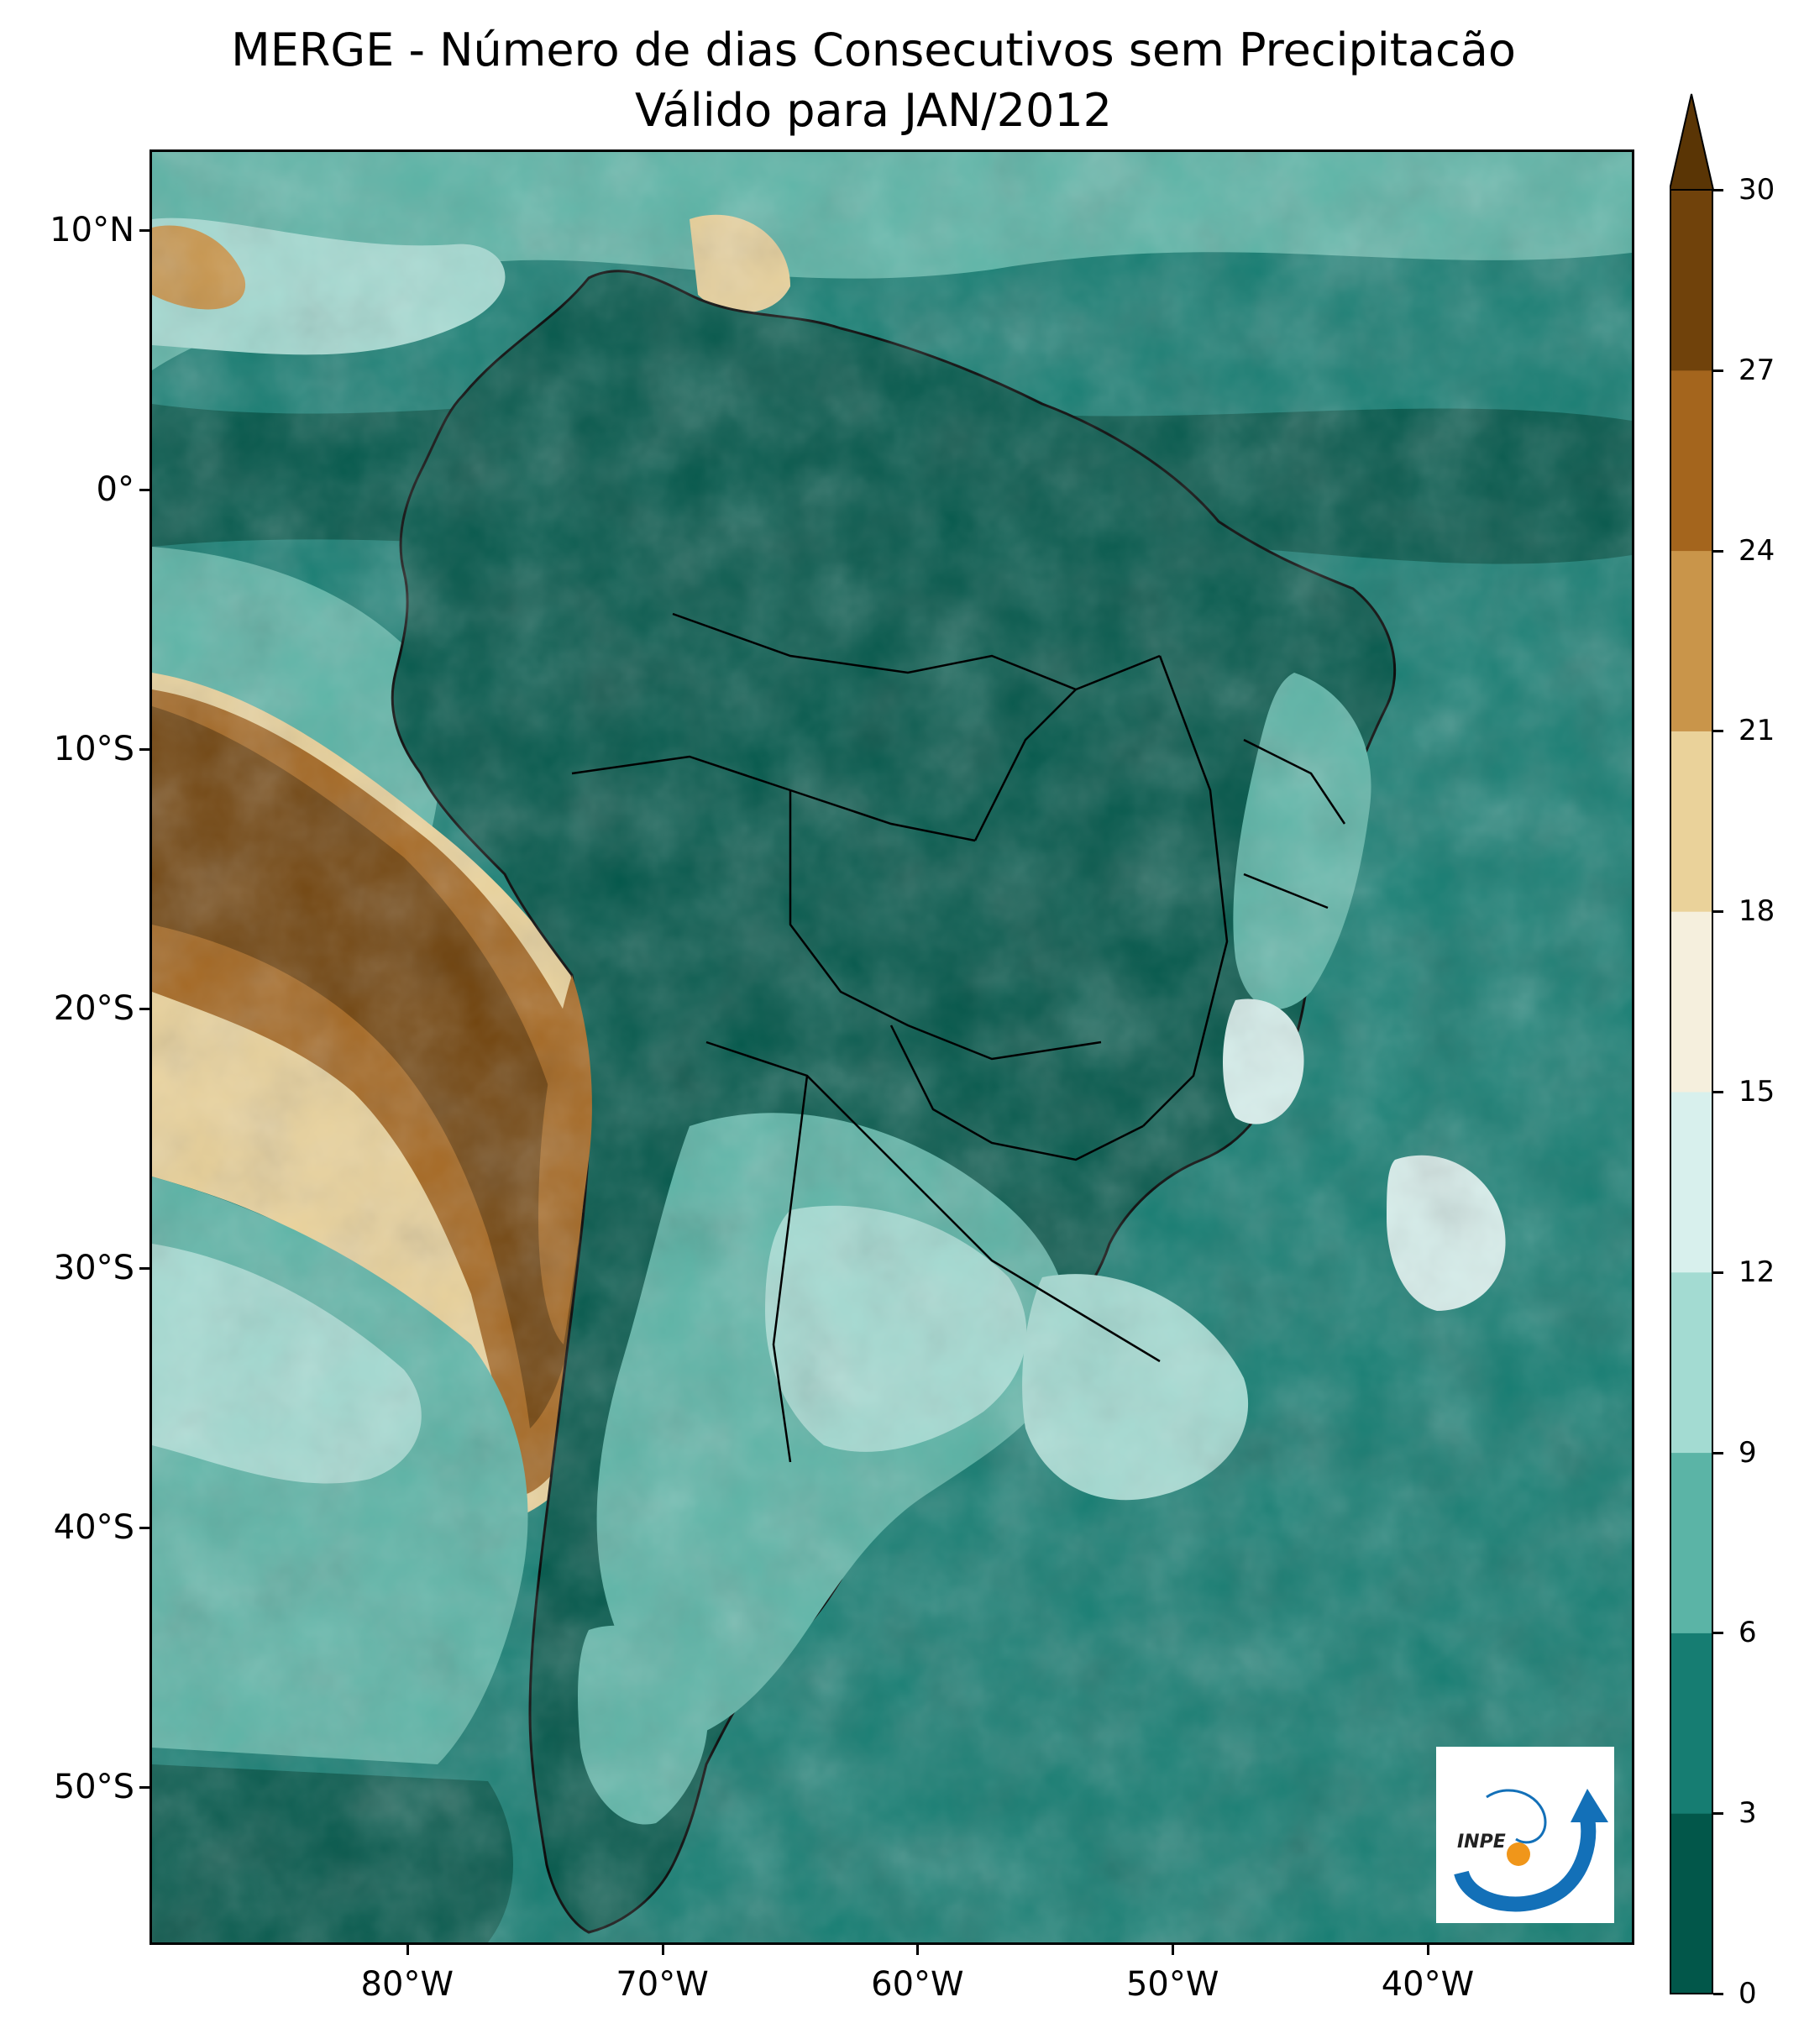 The height and width of the screenshot is (2044, 1804). Describe the element at coordinates (93, 748) in the screenshot. I see `lat-tick-label: 10°S` at that location.